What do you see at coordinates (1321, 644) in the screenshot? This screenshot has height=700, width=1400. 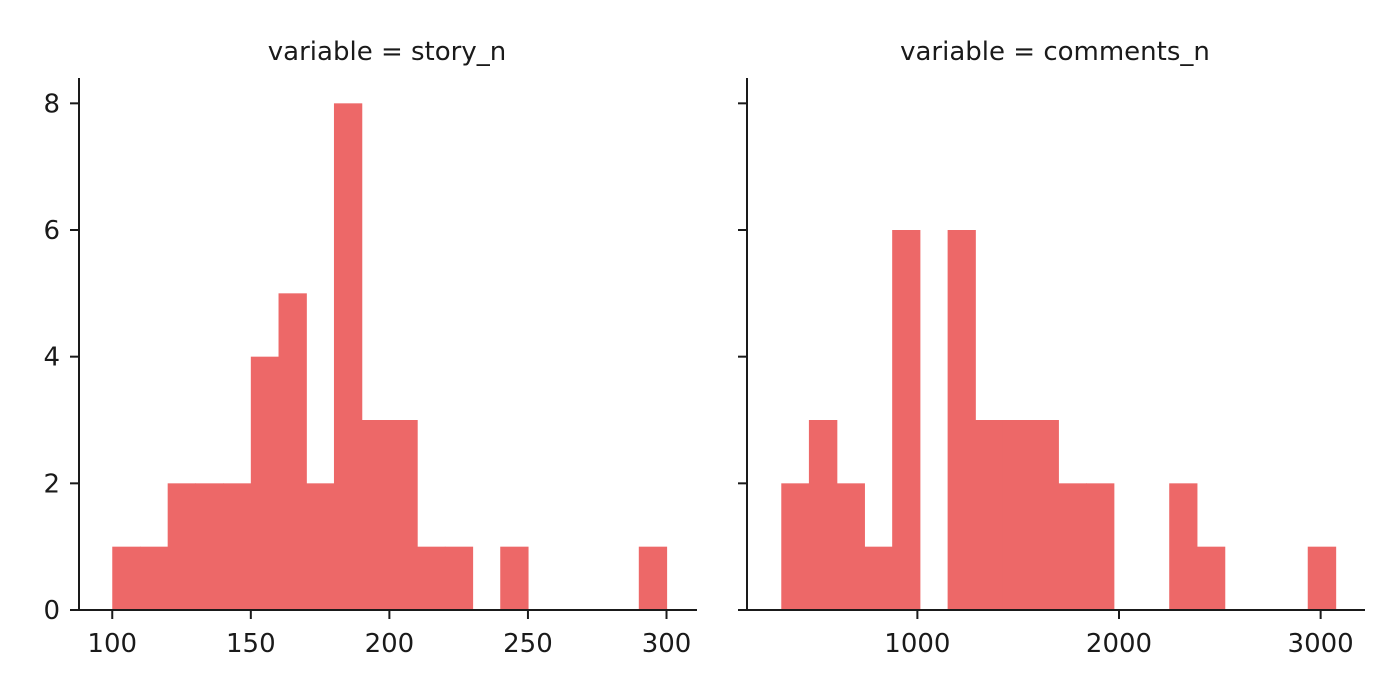 I see `x-tick-label: 3000` at bounding box center [1321, 644].